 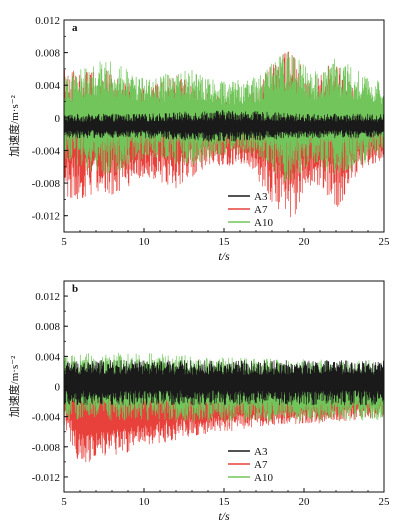 I want to click on panel-label: a, so click(x=75, y=28).